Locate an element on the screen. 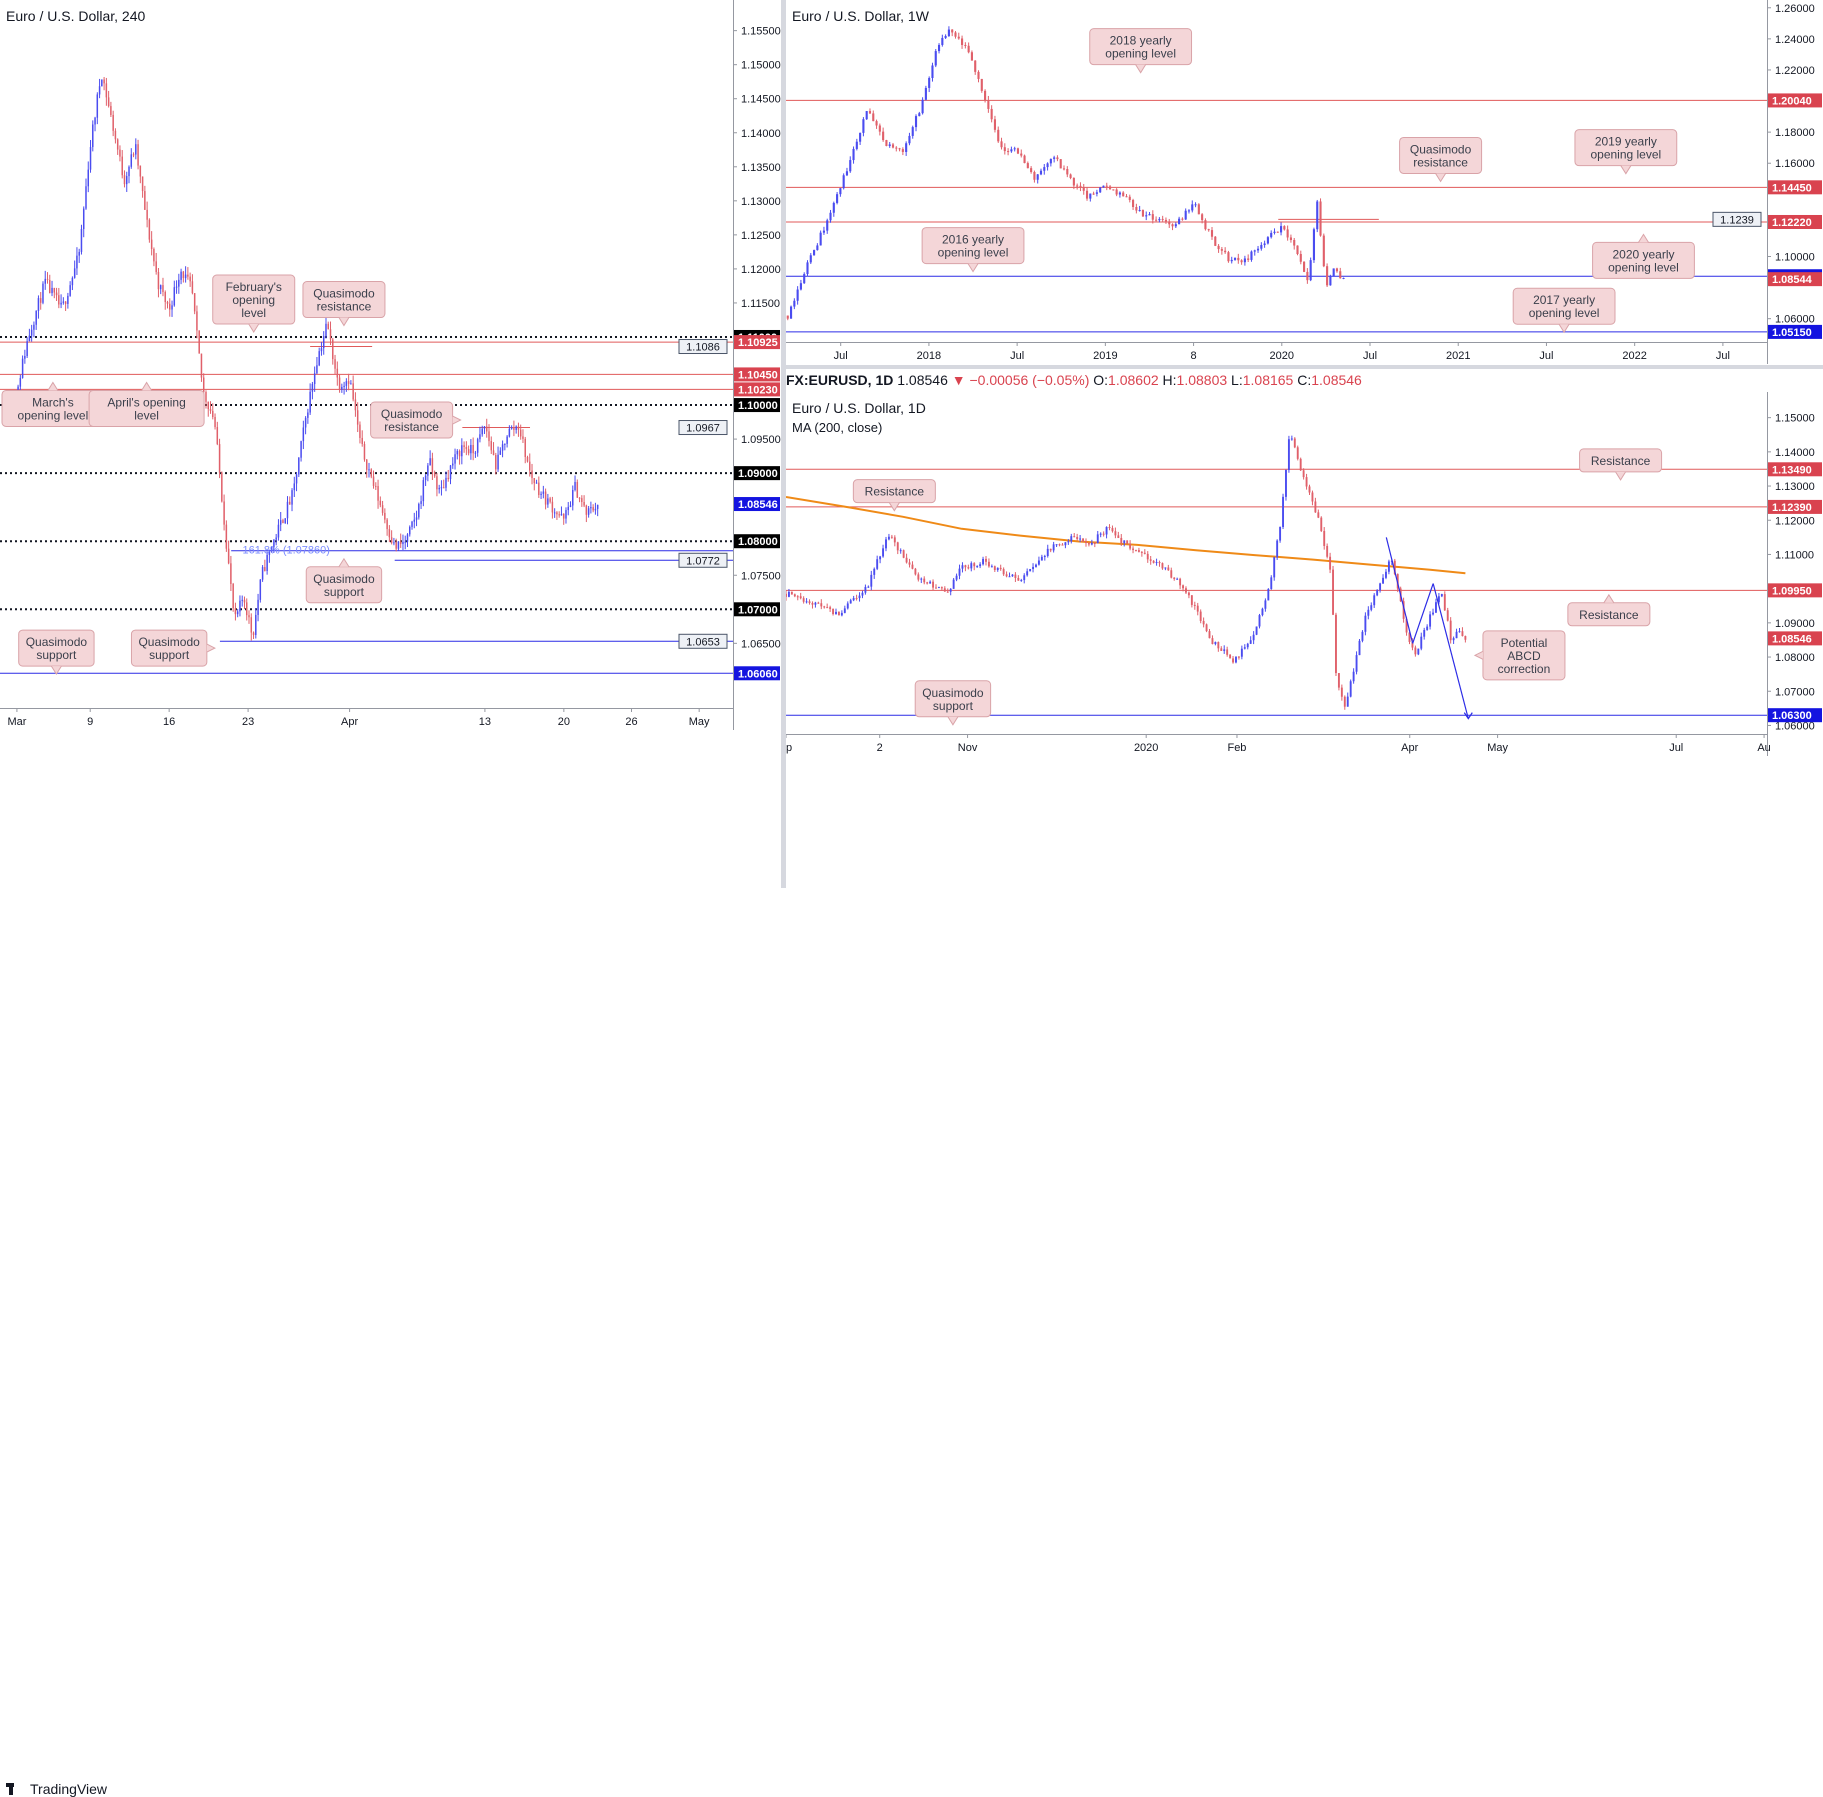 The image size is (1823, 1797). x-tick-label: Jul is located at coordinates (1723, 356).